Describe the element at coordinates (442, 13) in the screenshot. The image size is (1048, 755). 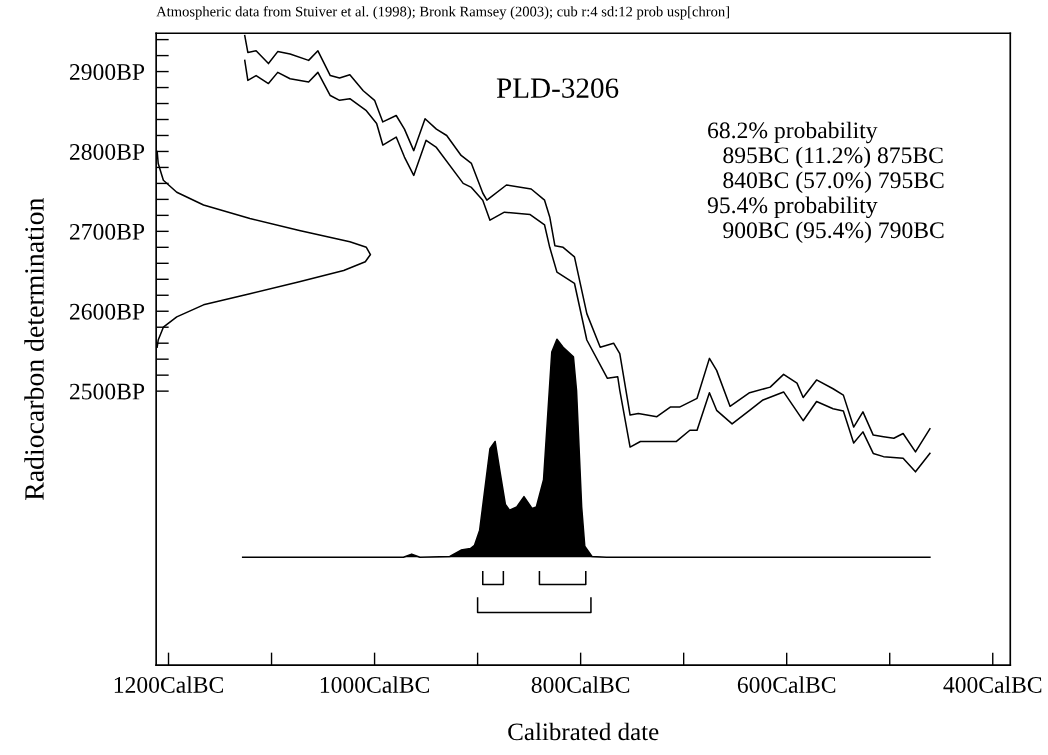
I see `text: Atmospheric data from Stuiver et al. (1998); Bronk Ramsey (2003); cub r:4 sd:12 prob usp[chron]` at that location.